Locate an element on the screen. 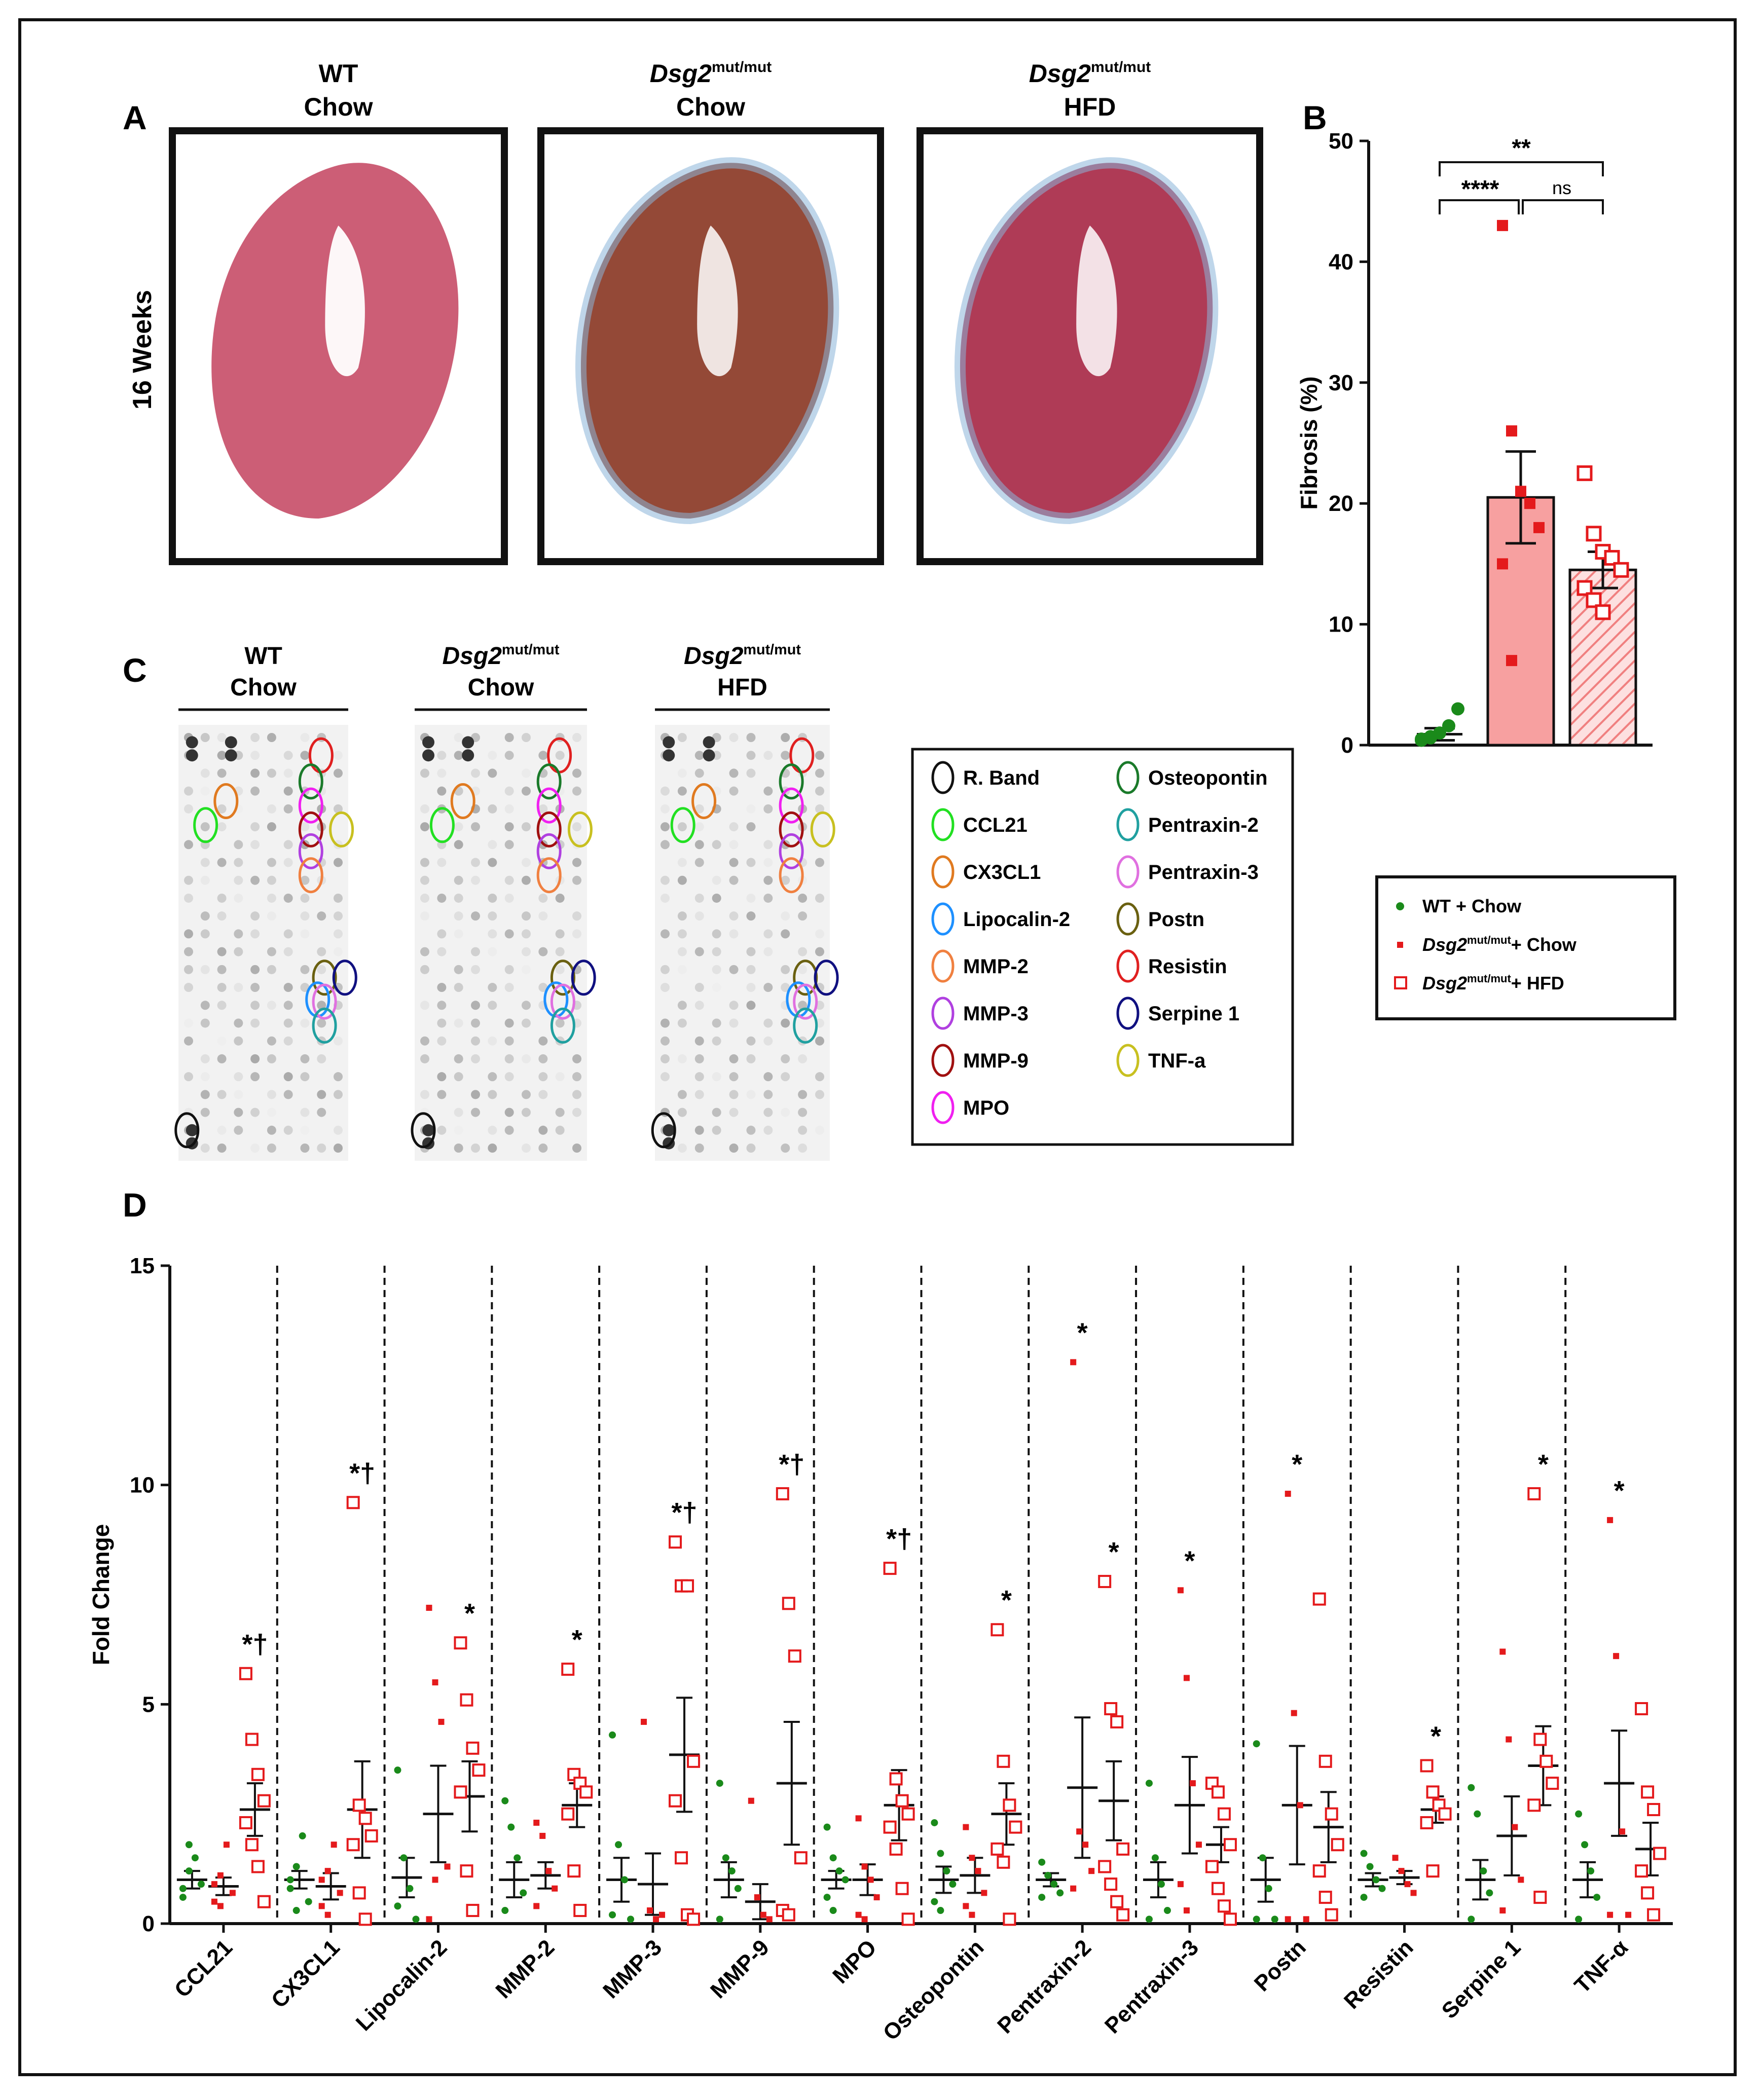  array-legend-label: MPO is located at coordinates (986, 1108).